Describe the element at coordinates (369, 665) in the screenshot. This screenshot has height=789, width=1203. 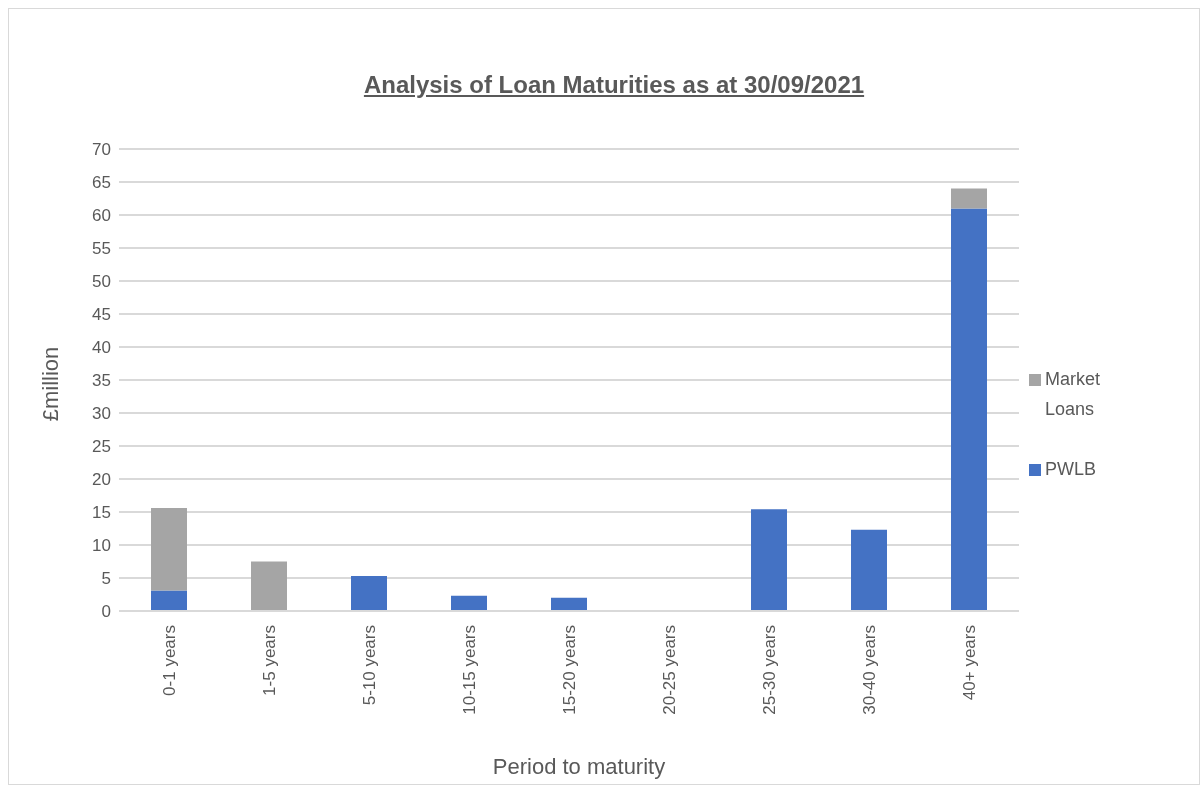
I see `x-tick-label: 5-10 years` at that location.